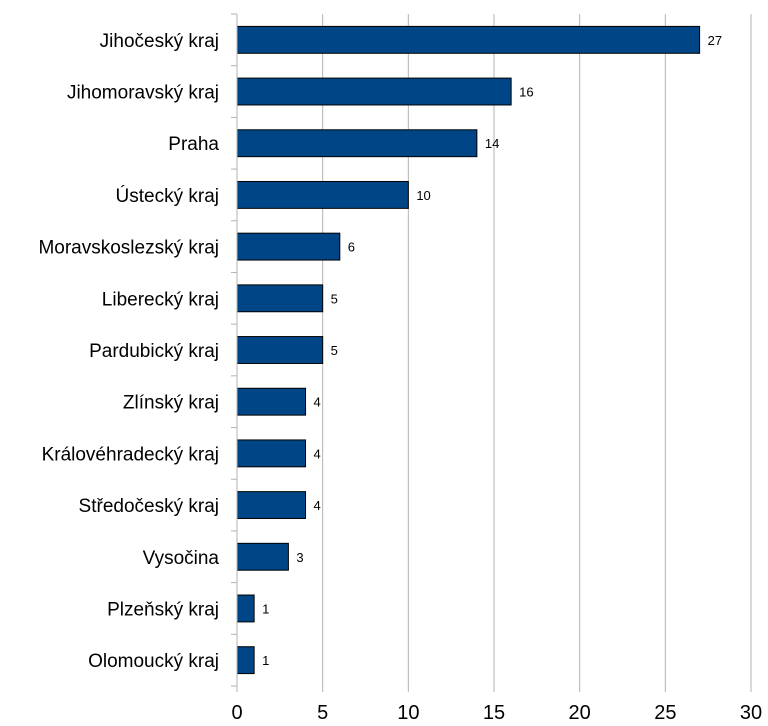 The height and width of the screenshot is (726, 768). I want to click on x-tick-label: 10, so click(408, 713).